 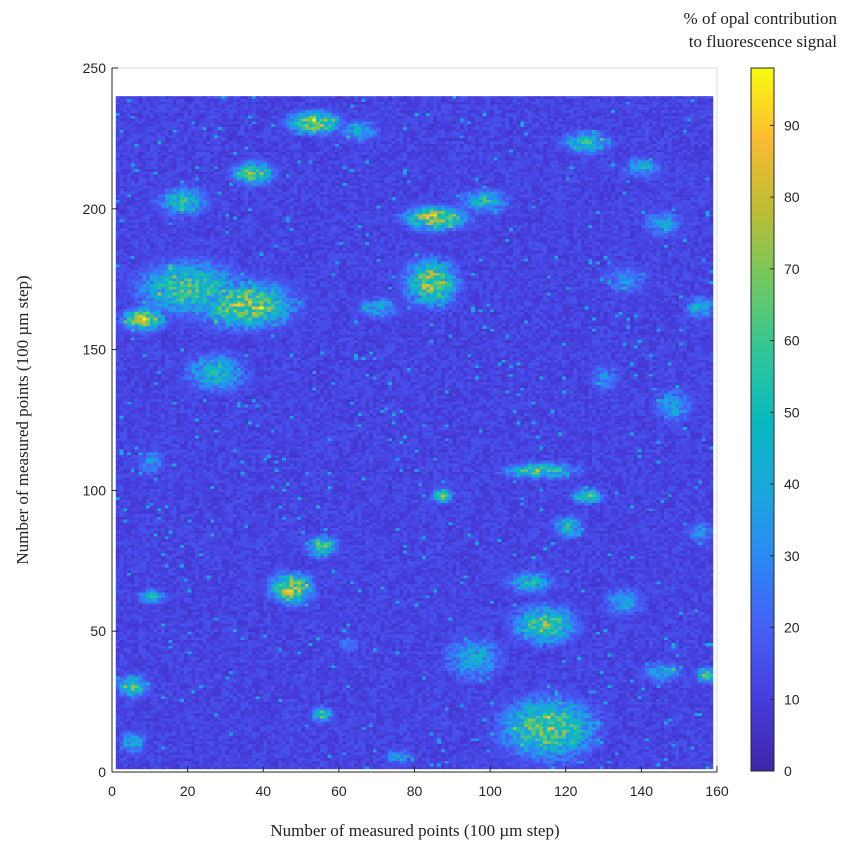 What do you see at coordinates (792, 125) in the screenshot?
I see `colorbar-tick-label: 90` at bounding box center [792, 125].